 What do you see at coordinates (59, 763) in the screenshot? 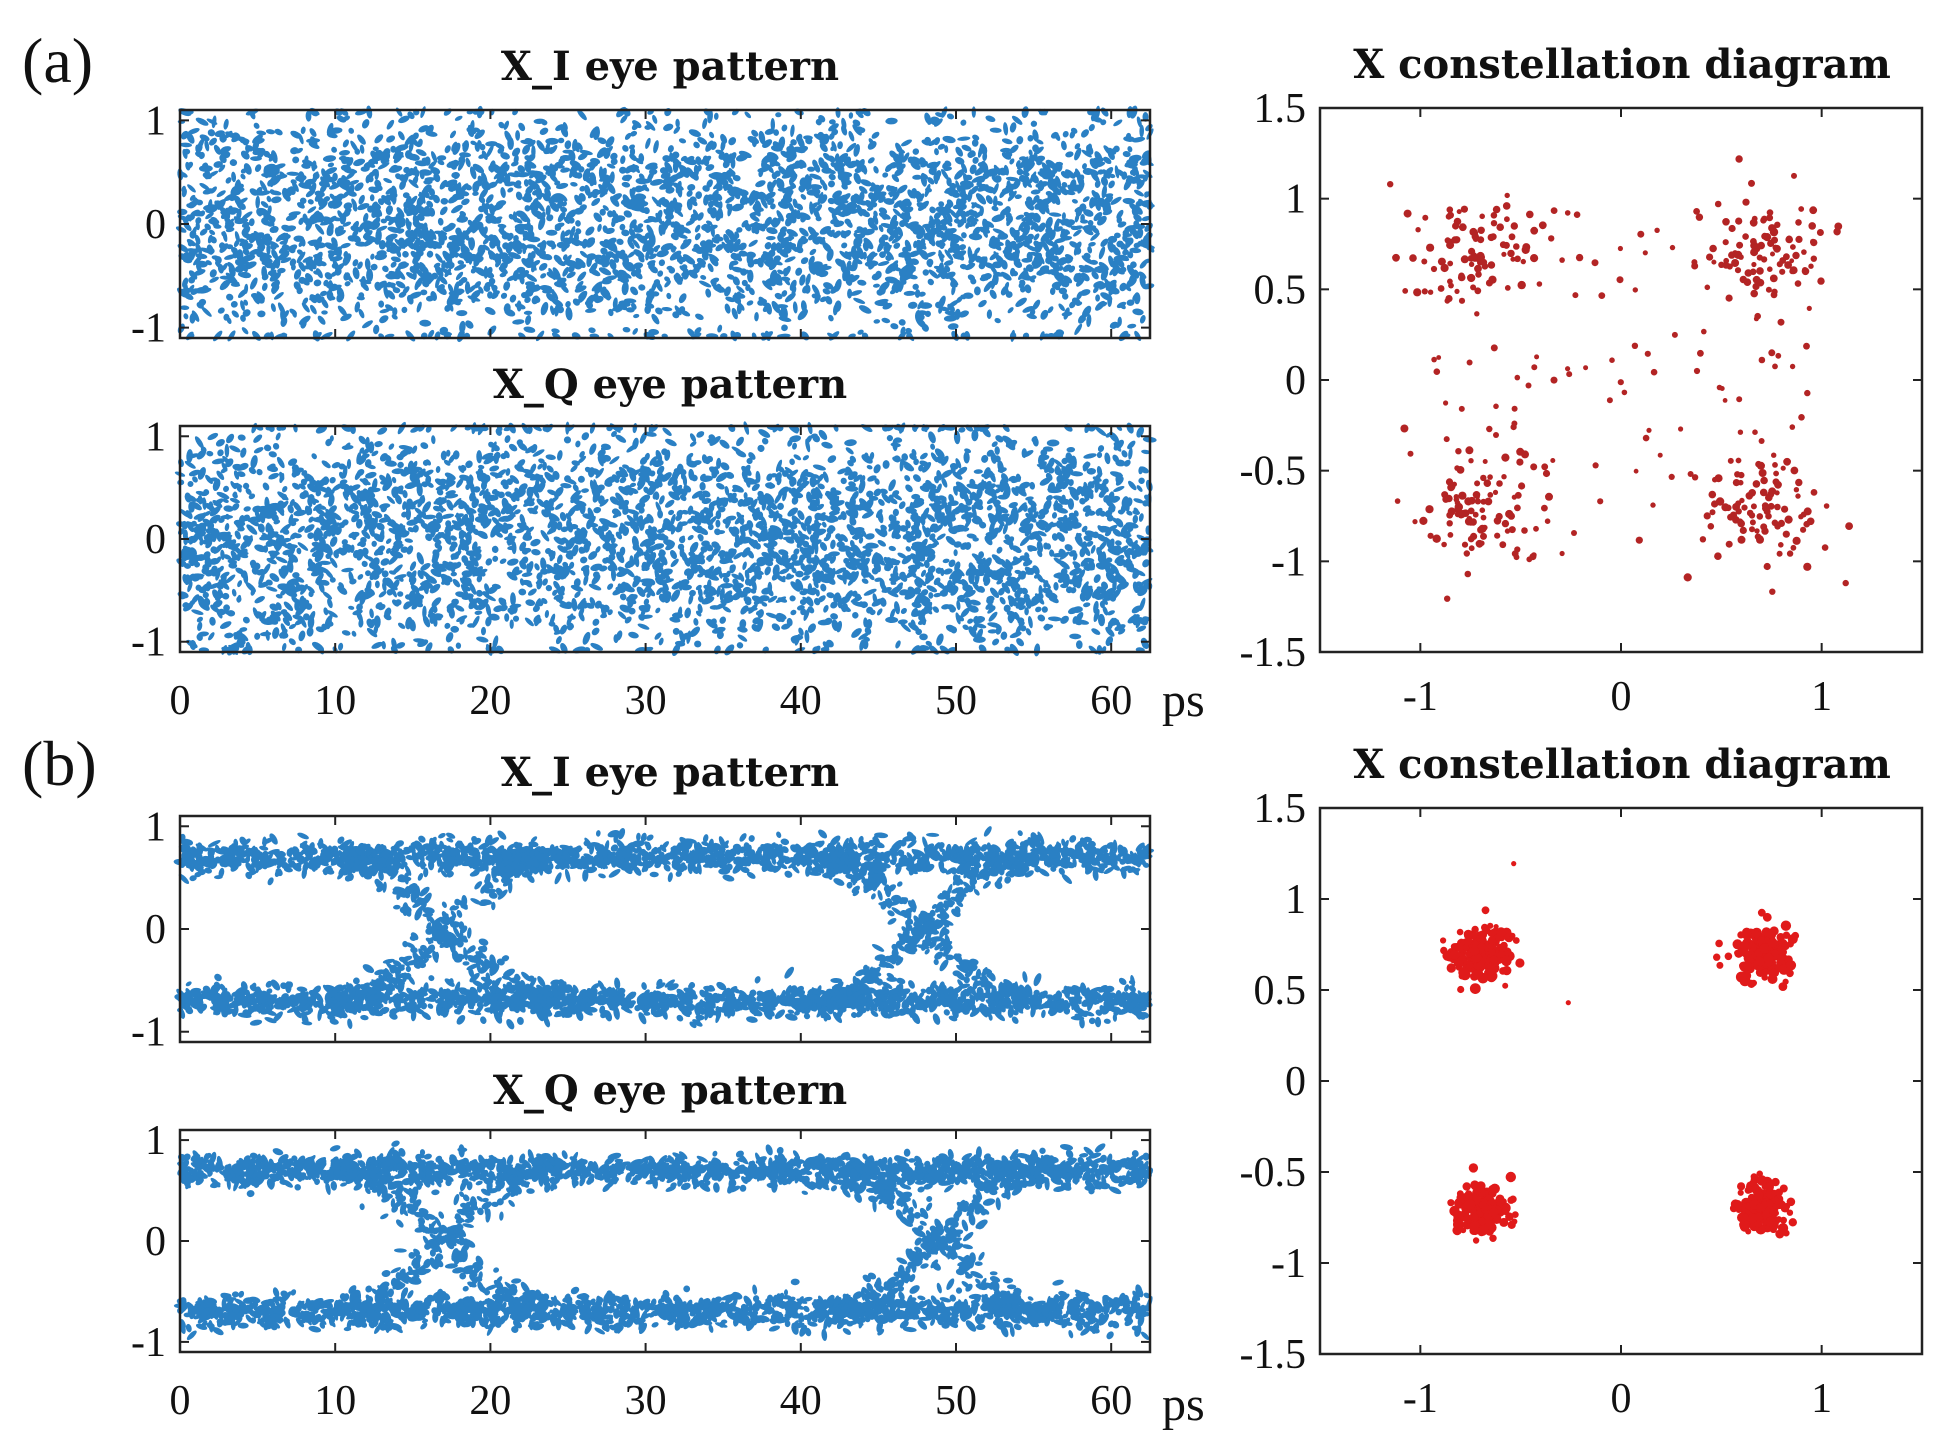
I see `panel-b-label: (b)` at bounding box center [59, 763].